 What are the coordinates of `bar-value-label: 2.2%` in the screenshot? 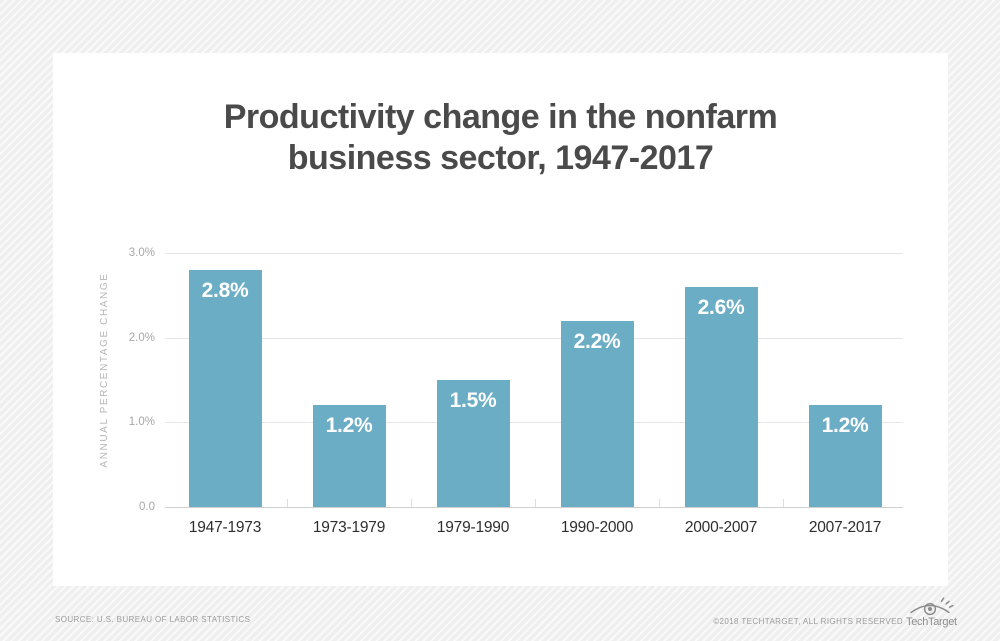 It's located at (597, 341).